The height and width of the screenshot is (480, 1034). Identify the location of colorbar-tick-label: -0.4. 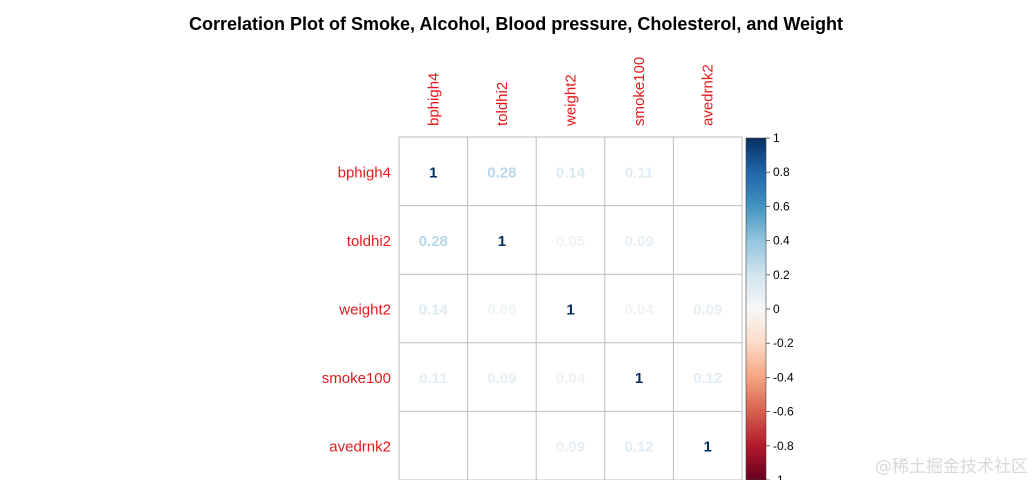
(783, 377).